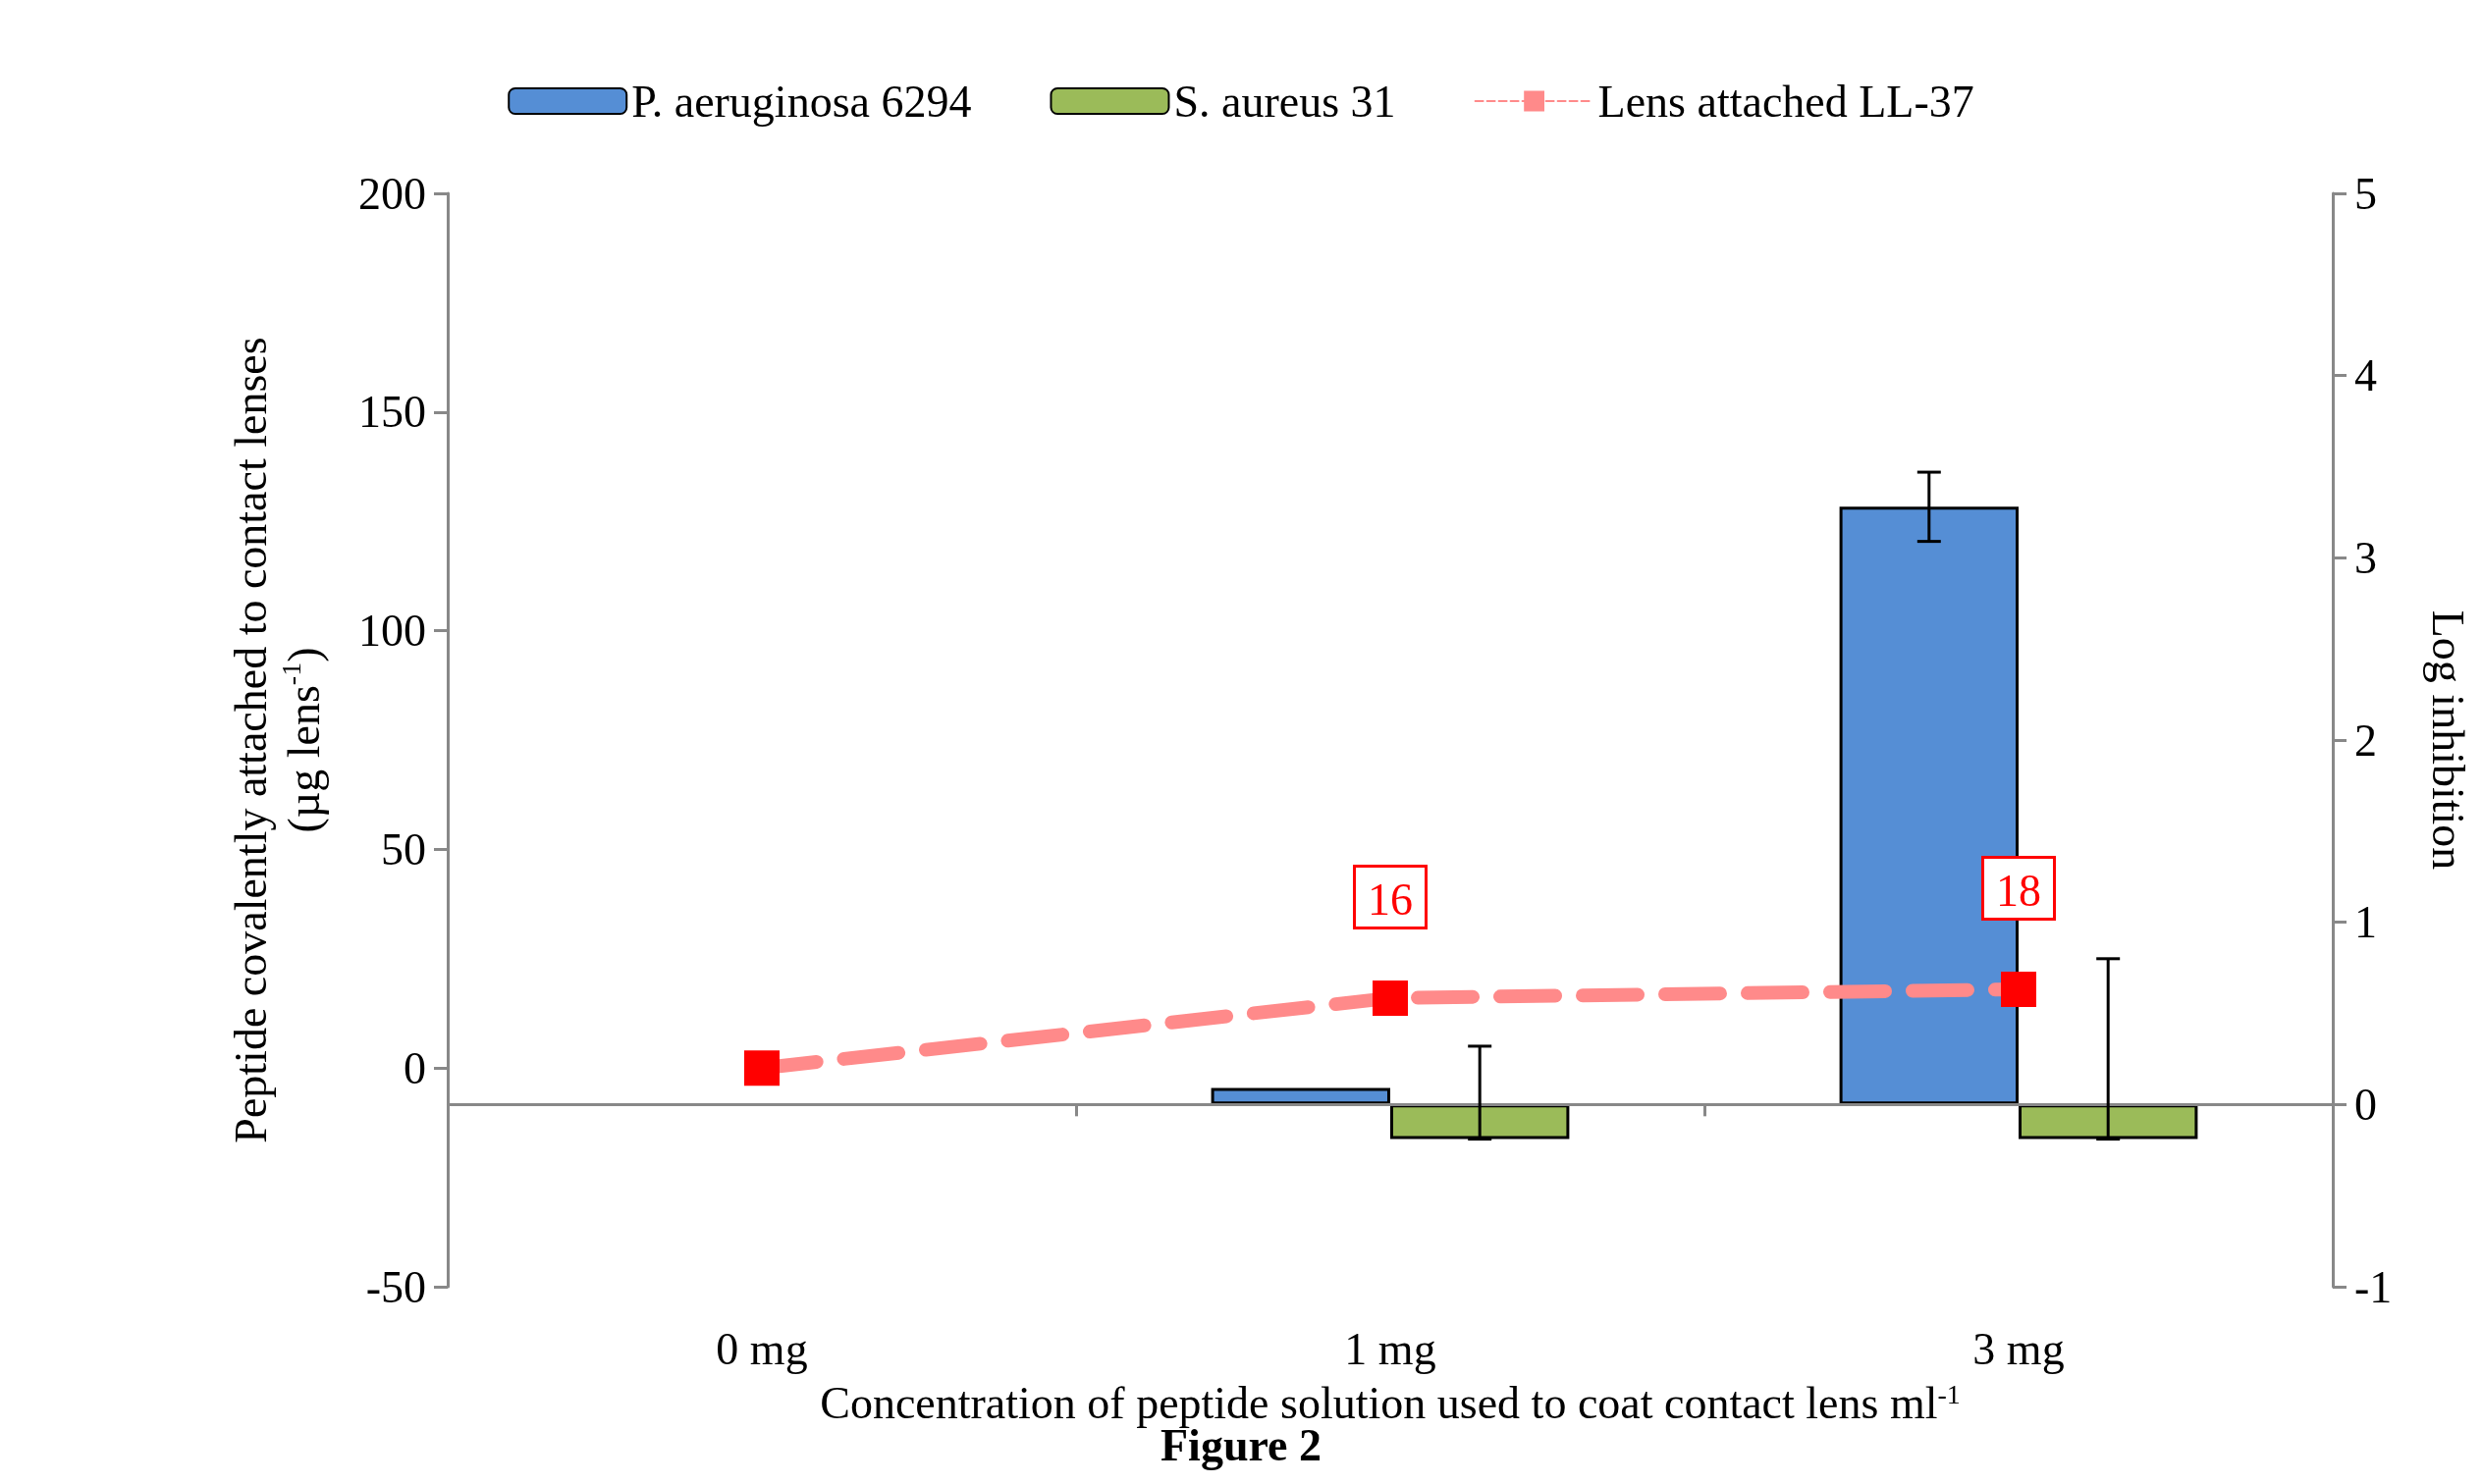 This screenshot has height=1484, width=2482. I want to click on y2-tick-label: -1, so click(2374, 1286).